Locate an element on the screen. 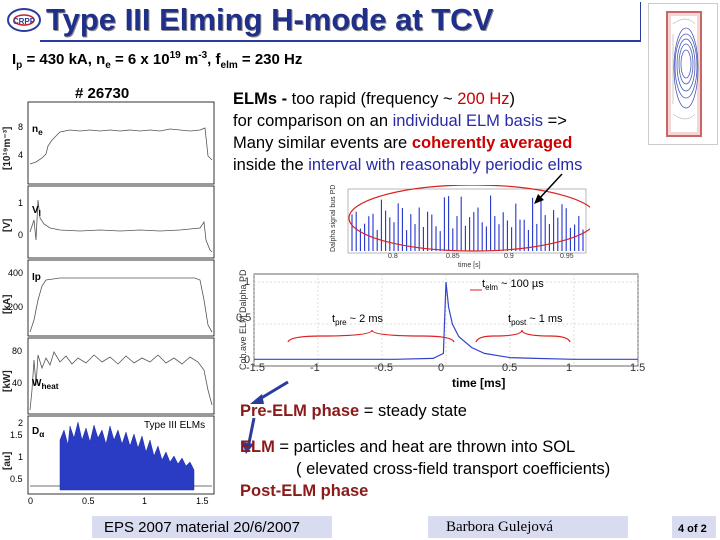  page-title: Type III Elming H-mode at TCV is located at coordinates (270, 19).